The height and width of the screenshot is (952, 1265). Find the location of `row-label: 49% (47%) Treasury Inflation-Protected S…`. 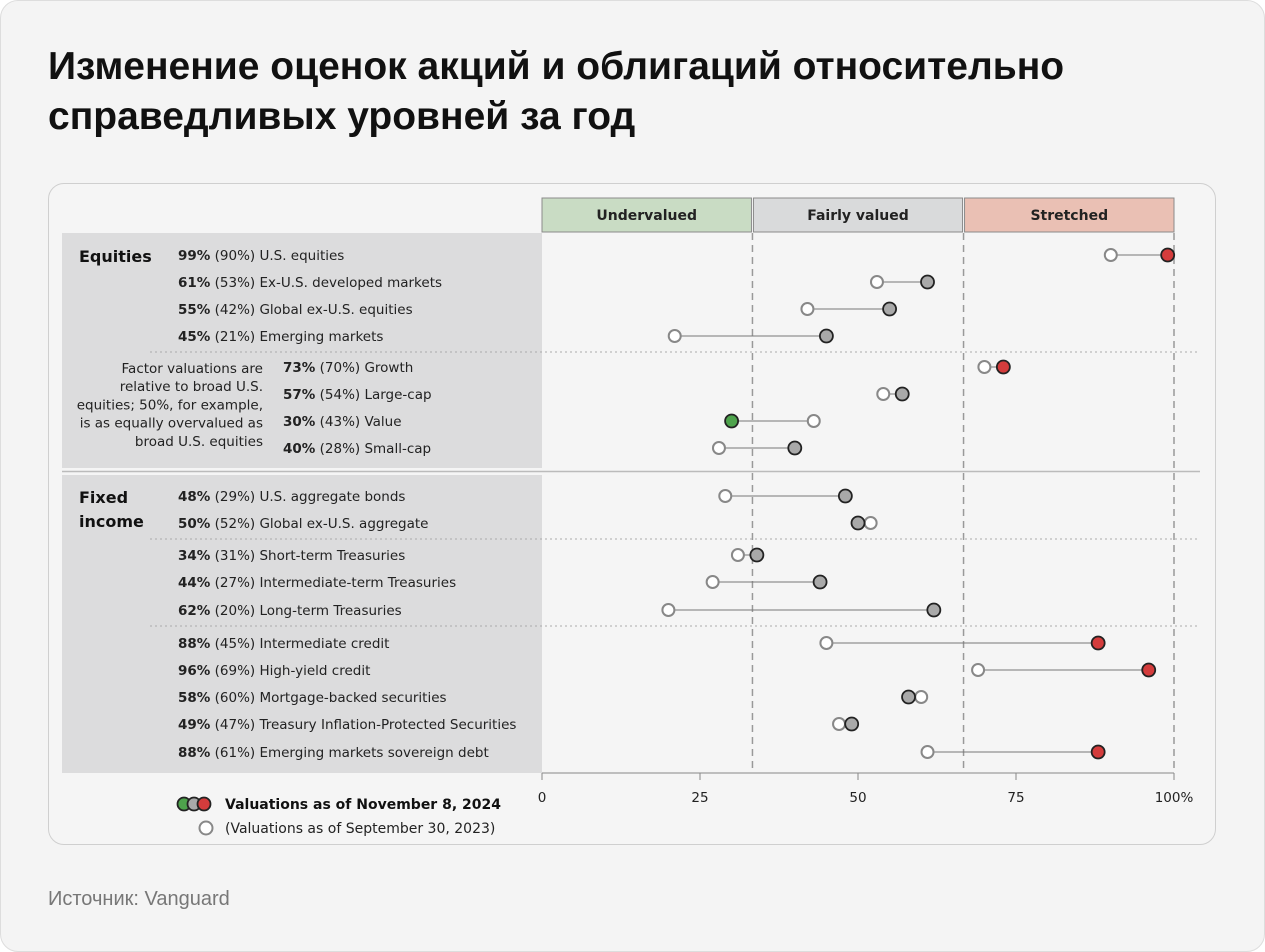

row-label: 49% (47%) Treasury Inflation-Protected S… is located at coordinates (347, 725).